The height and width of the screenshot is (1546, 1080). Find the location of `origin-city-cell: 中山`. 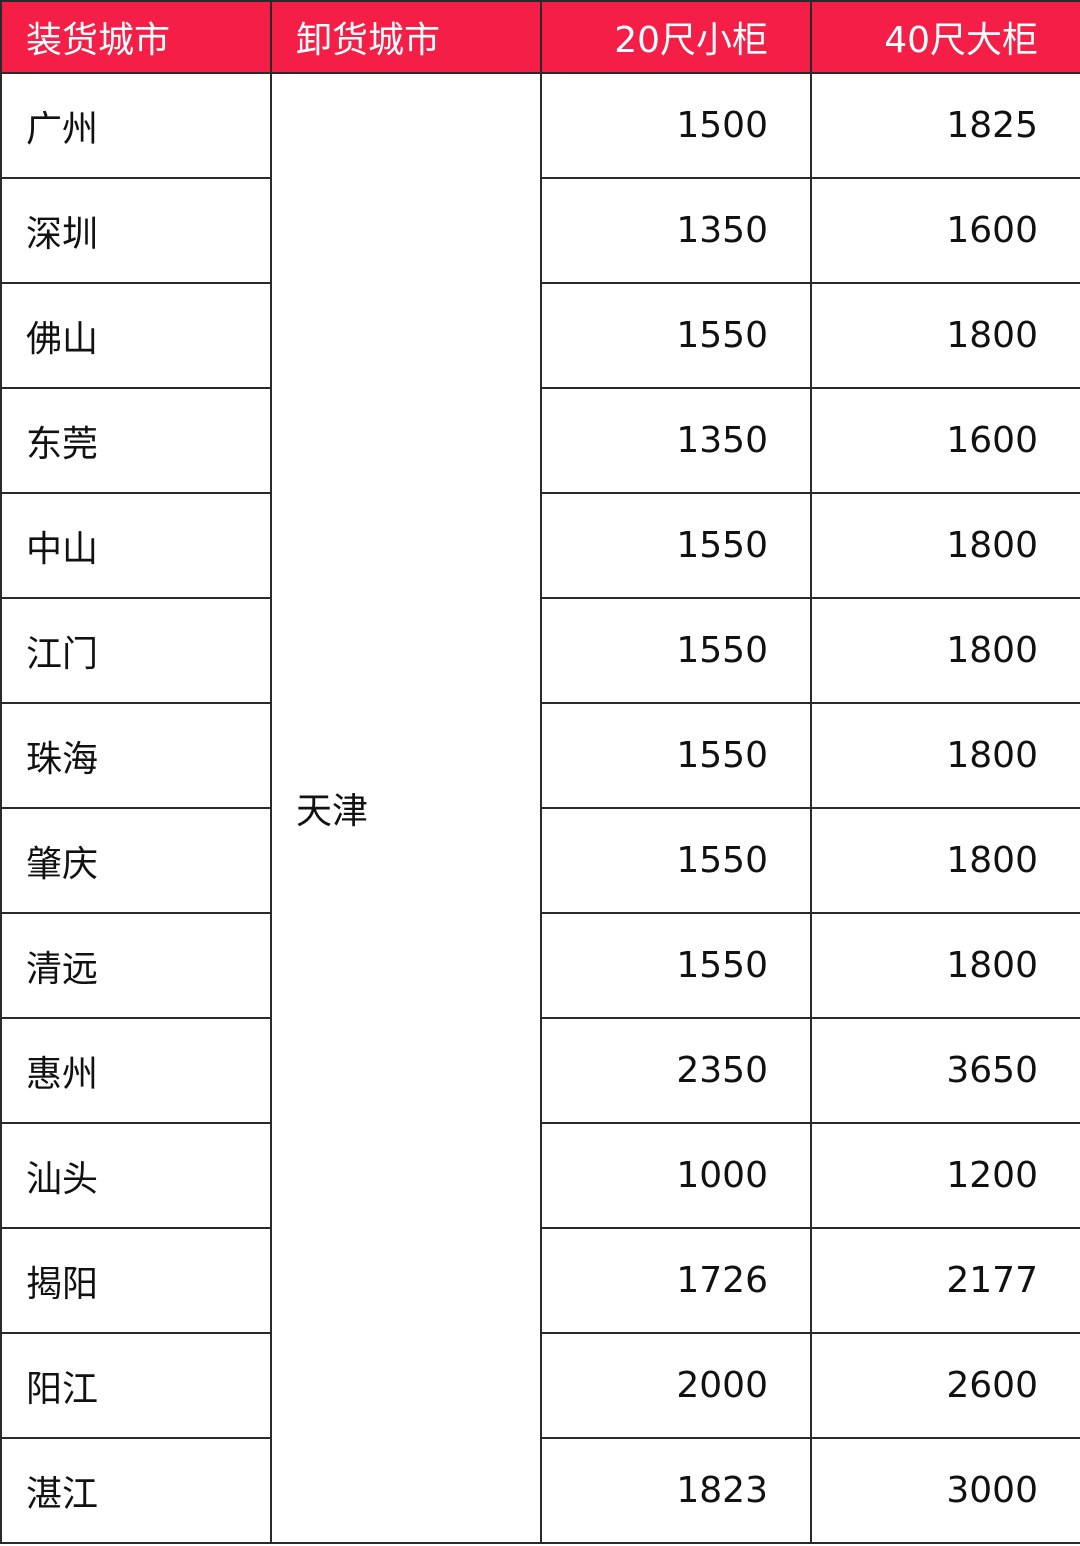

origin-city-cell: 中山 is located at coordinates (136, 545).